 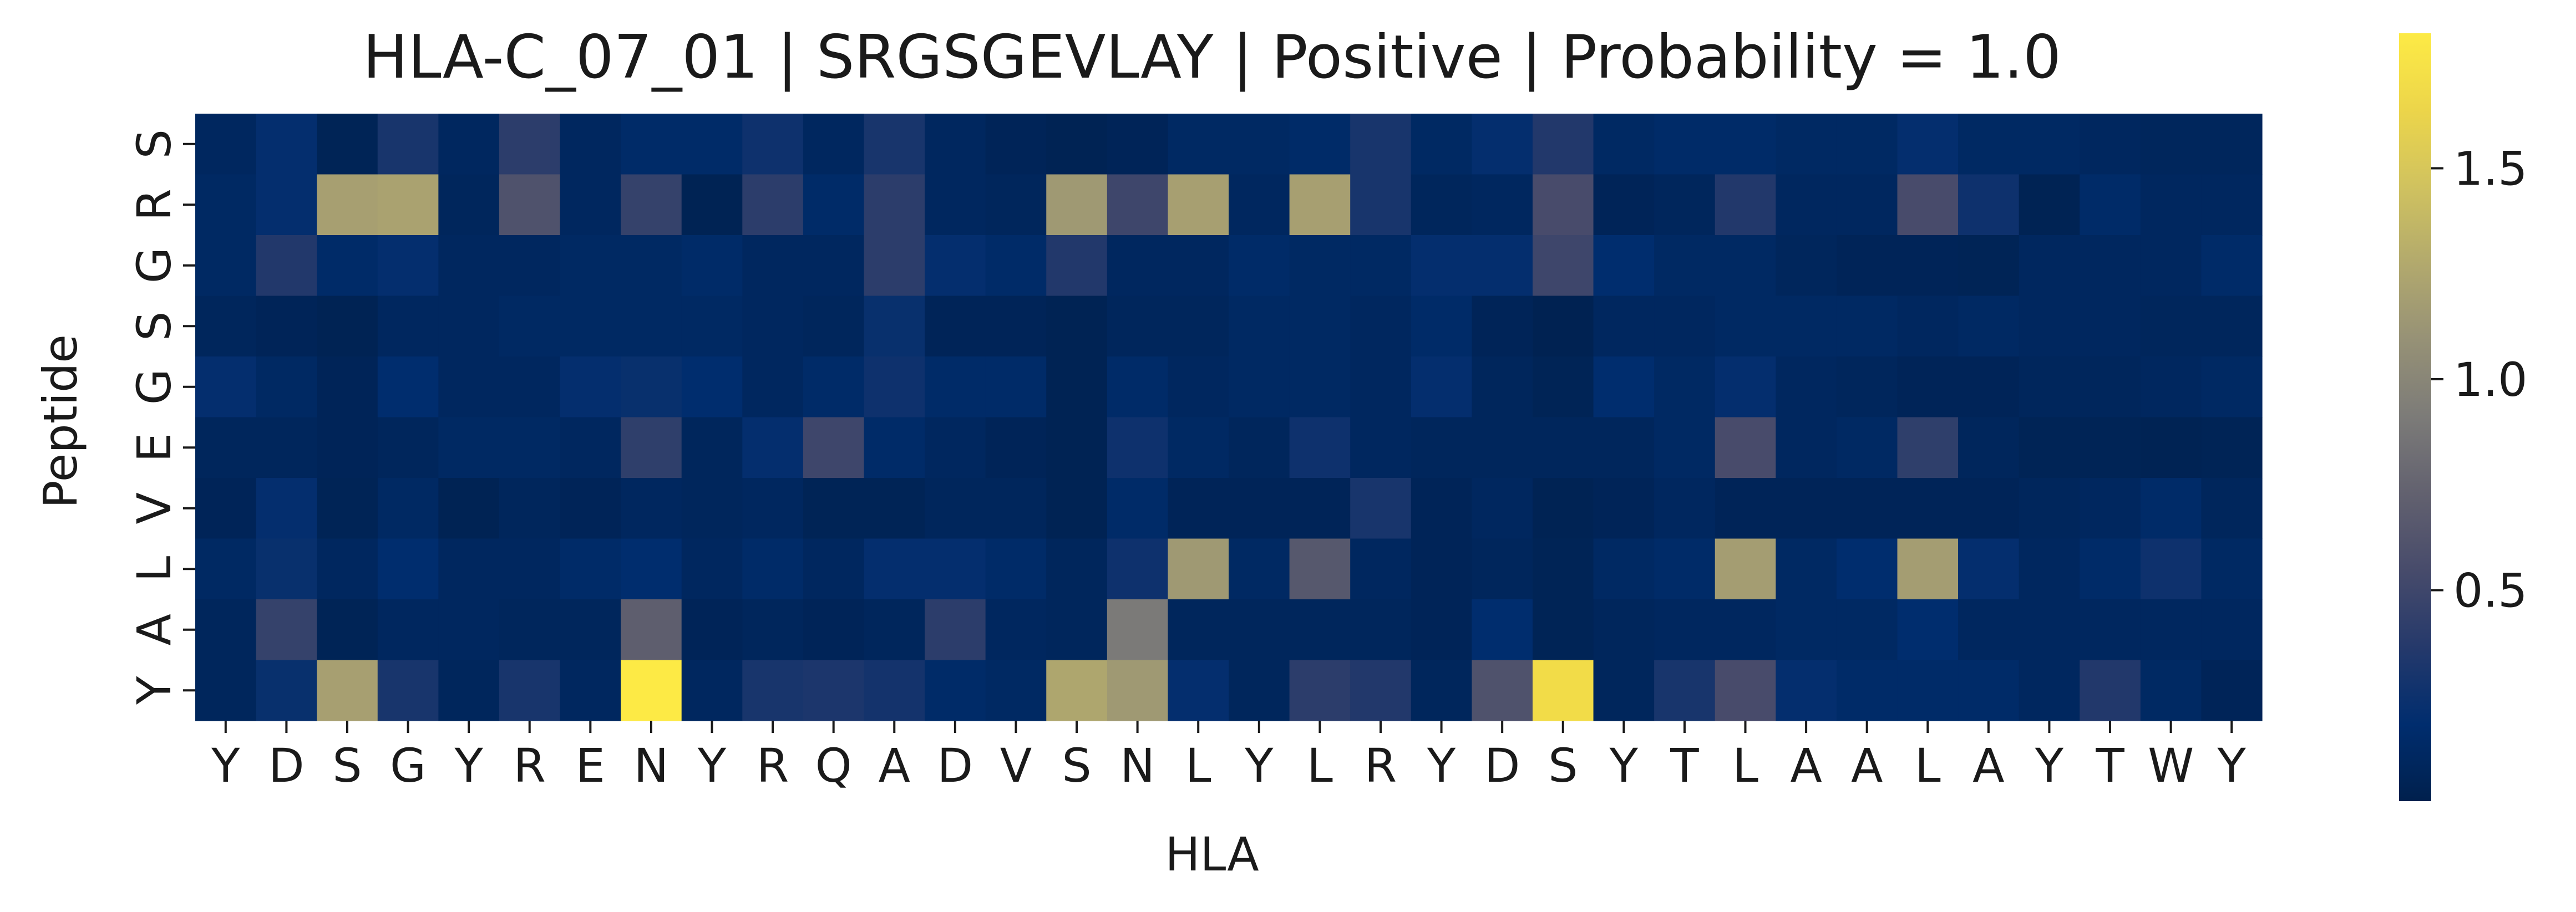 What do you see at coordinates (154, 144) in the screenshot?
I see `y-tick-label: S` at bounding box center [154, 144].